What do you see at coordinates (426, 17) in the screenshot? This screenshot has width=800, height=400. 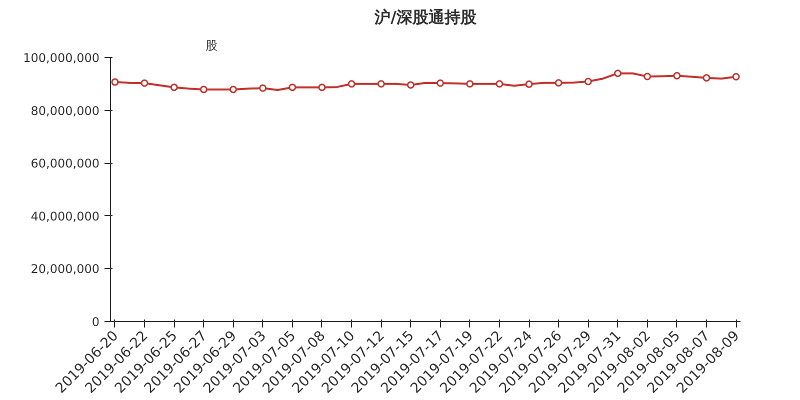 I see `chart-title: 沪/深股通持股` at bounding box center [426, 17].